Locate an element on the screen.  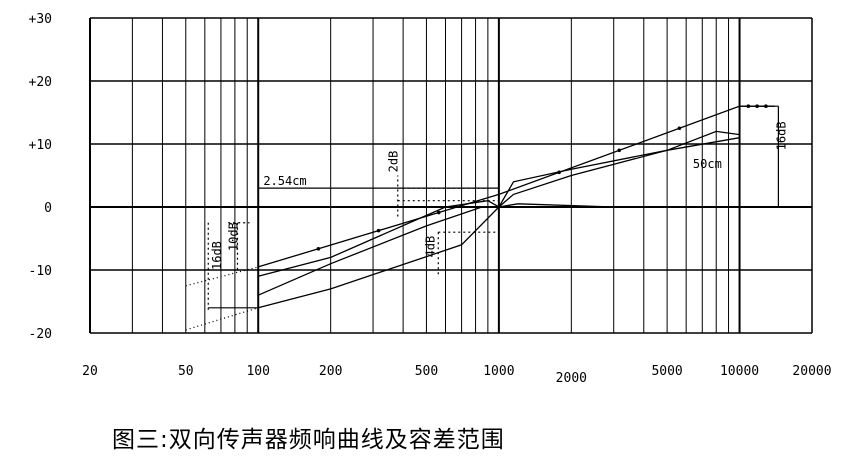
y-tick-label: +10 is located at coordinates (40, 145).